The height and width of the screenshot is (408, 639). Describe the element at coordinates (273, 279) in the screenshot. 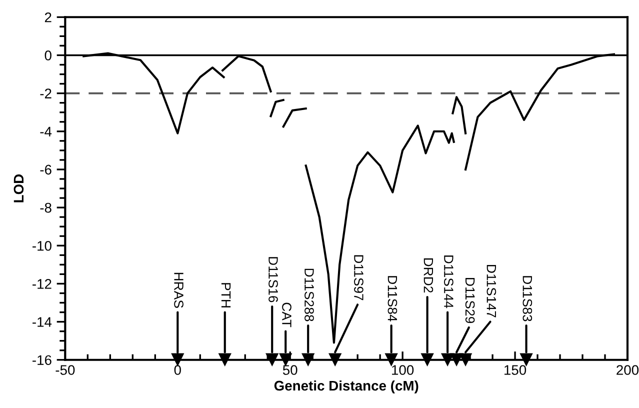

I see `annotation: D11S16` at that location.